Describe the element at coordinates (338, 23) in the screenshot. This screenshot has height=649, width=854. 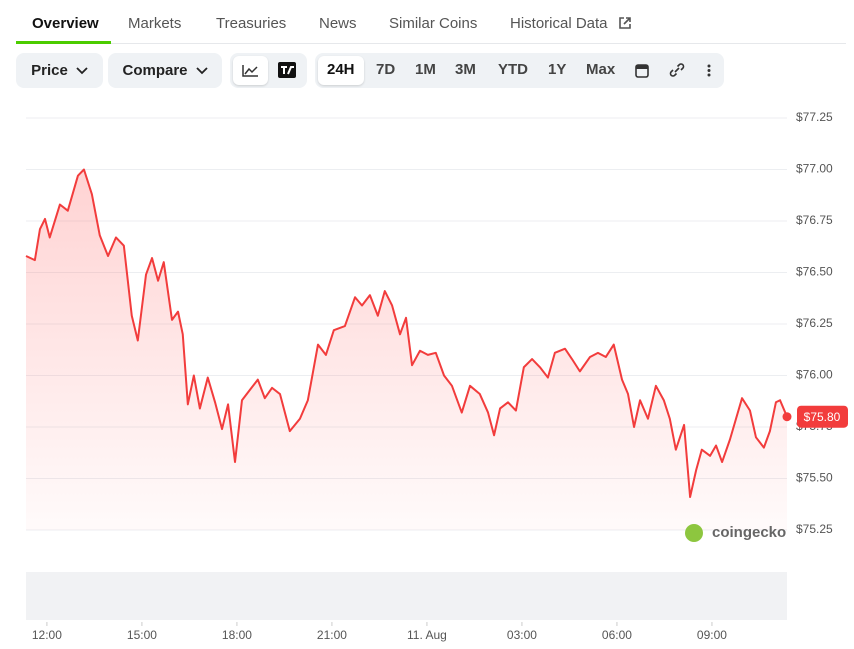
I see `tab: News` at that location.